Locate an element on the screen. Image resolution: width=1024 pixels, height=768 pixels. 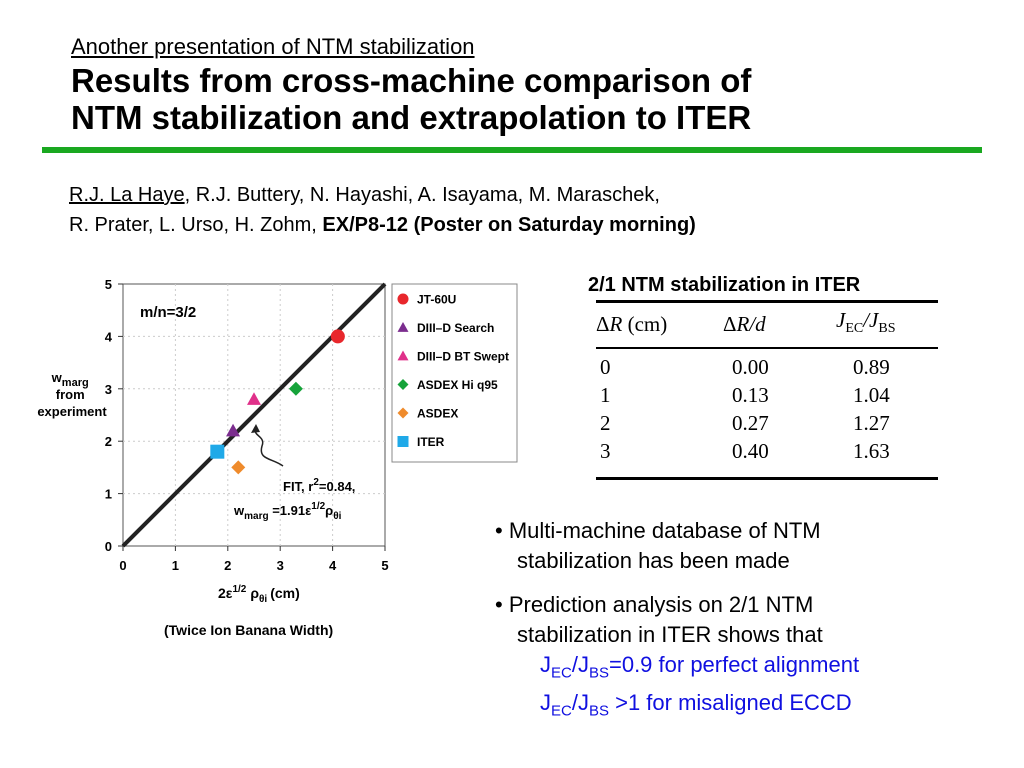
table-cell: 0.00 is located at coordinates (750, 367).